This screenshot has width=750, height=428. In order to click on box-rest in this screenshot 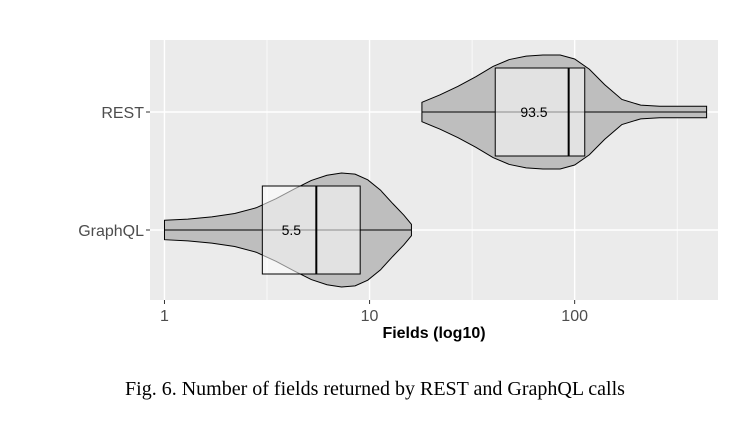, I will do `click(540, 112)`.